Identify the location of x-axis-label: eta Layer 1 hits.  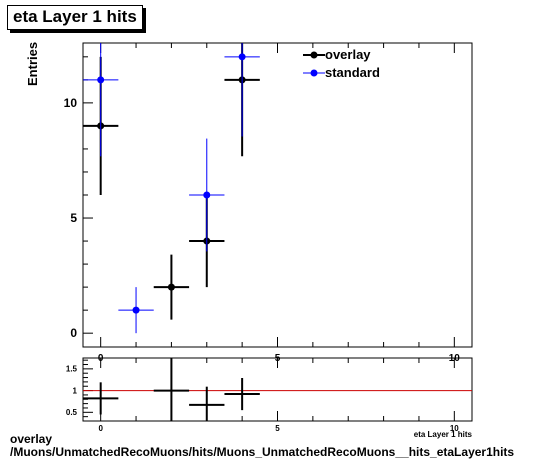
(443, 434).